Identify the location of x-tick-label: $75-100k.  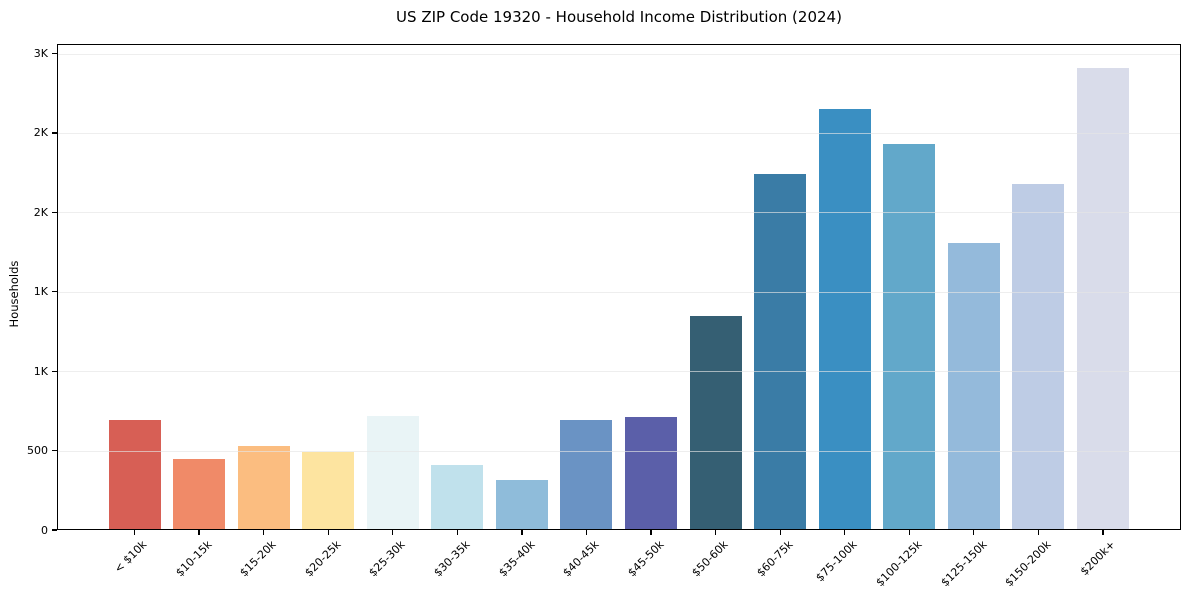
(836, 561).